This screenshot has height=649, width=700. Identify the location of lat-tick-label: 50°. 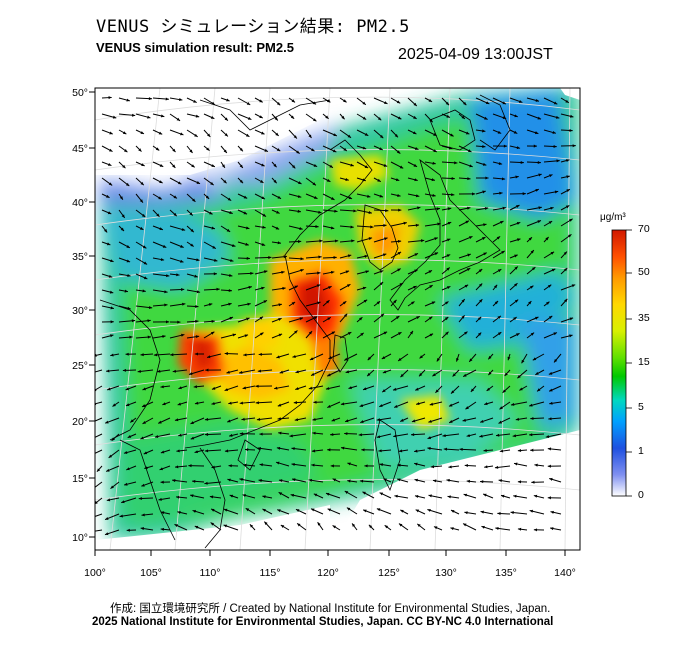
(80, 93).